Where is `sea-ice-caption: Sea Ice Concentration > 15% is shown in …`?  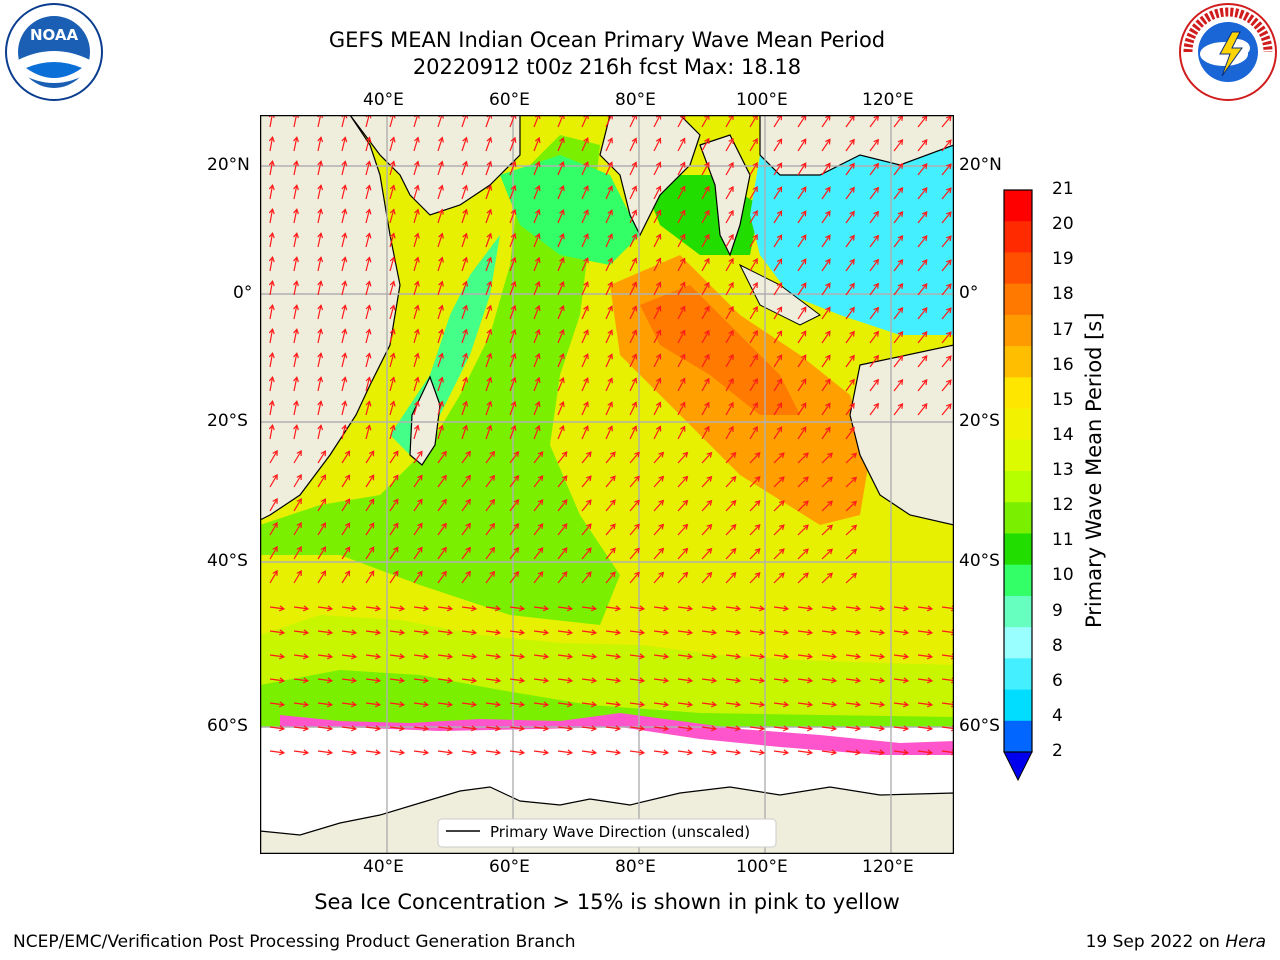 sea-ice-caption: Sea Ice Concentration > 15% is shown in … is located at coordinates (607, 902).